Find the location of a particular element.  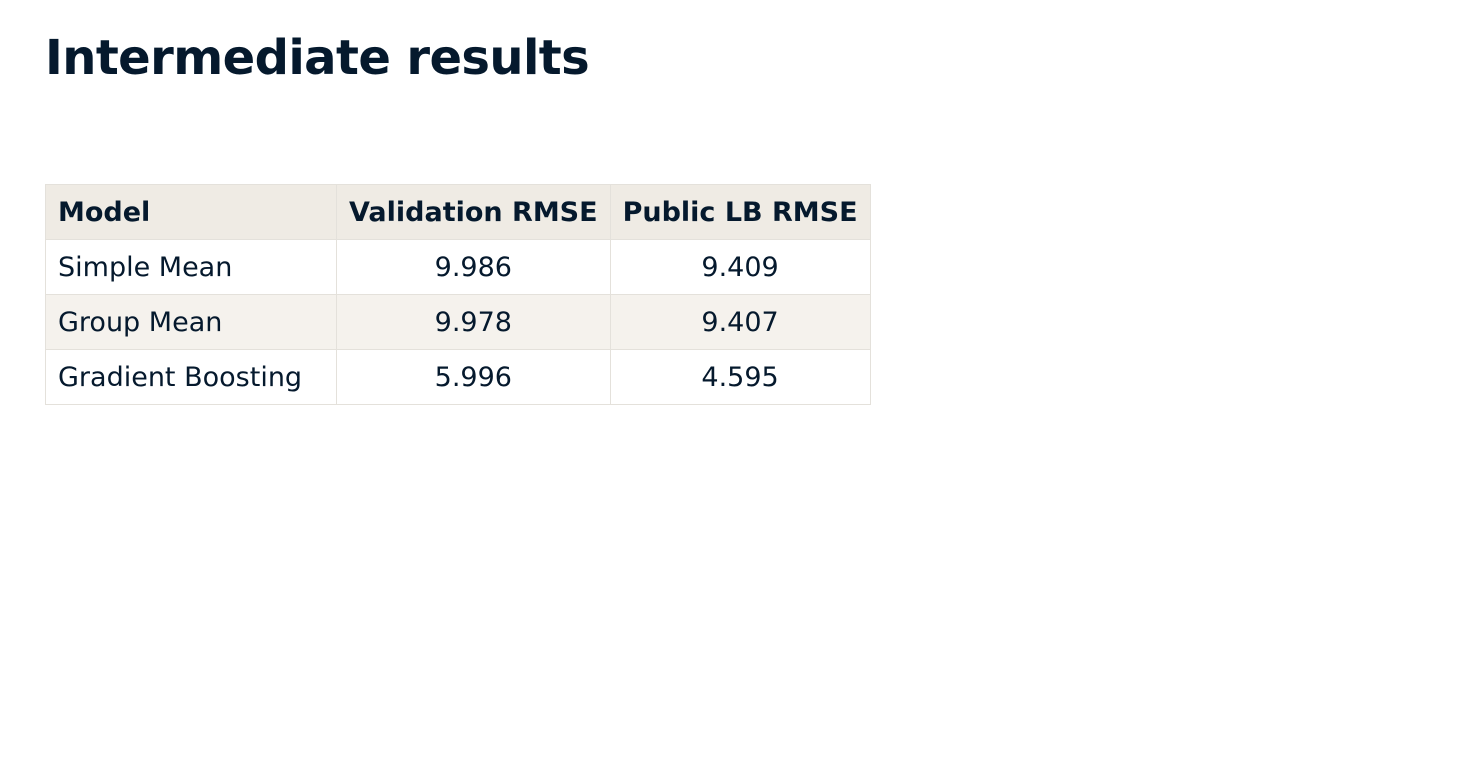

column-header-validation-rmse: Validation RMSE is located at coordinates (473, 212).